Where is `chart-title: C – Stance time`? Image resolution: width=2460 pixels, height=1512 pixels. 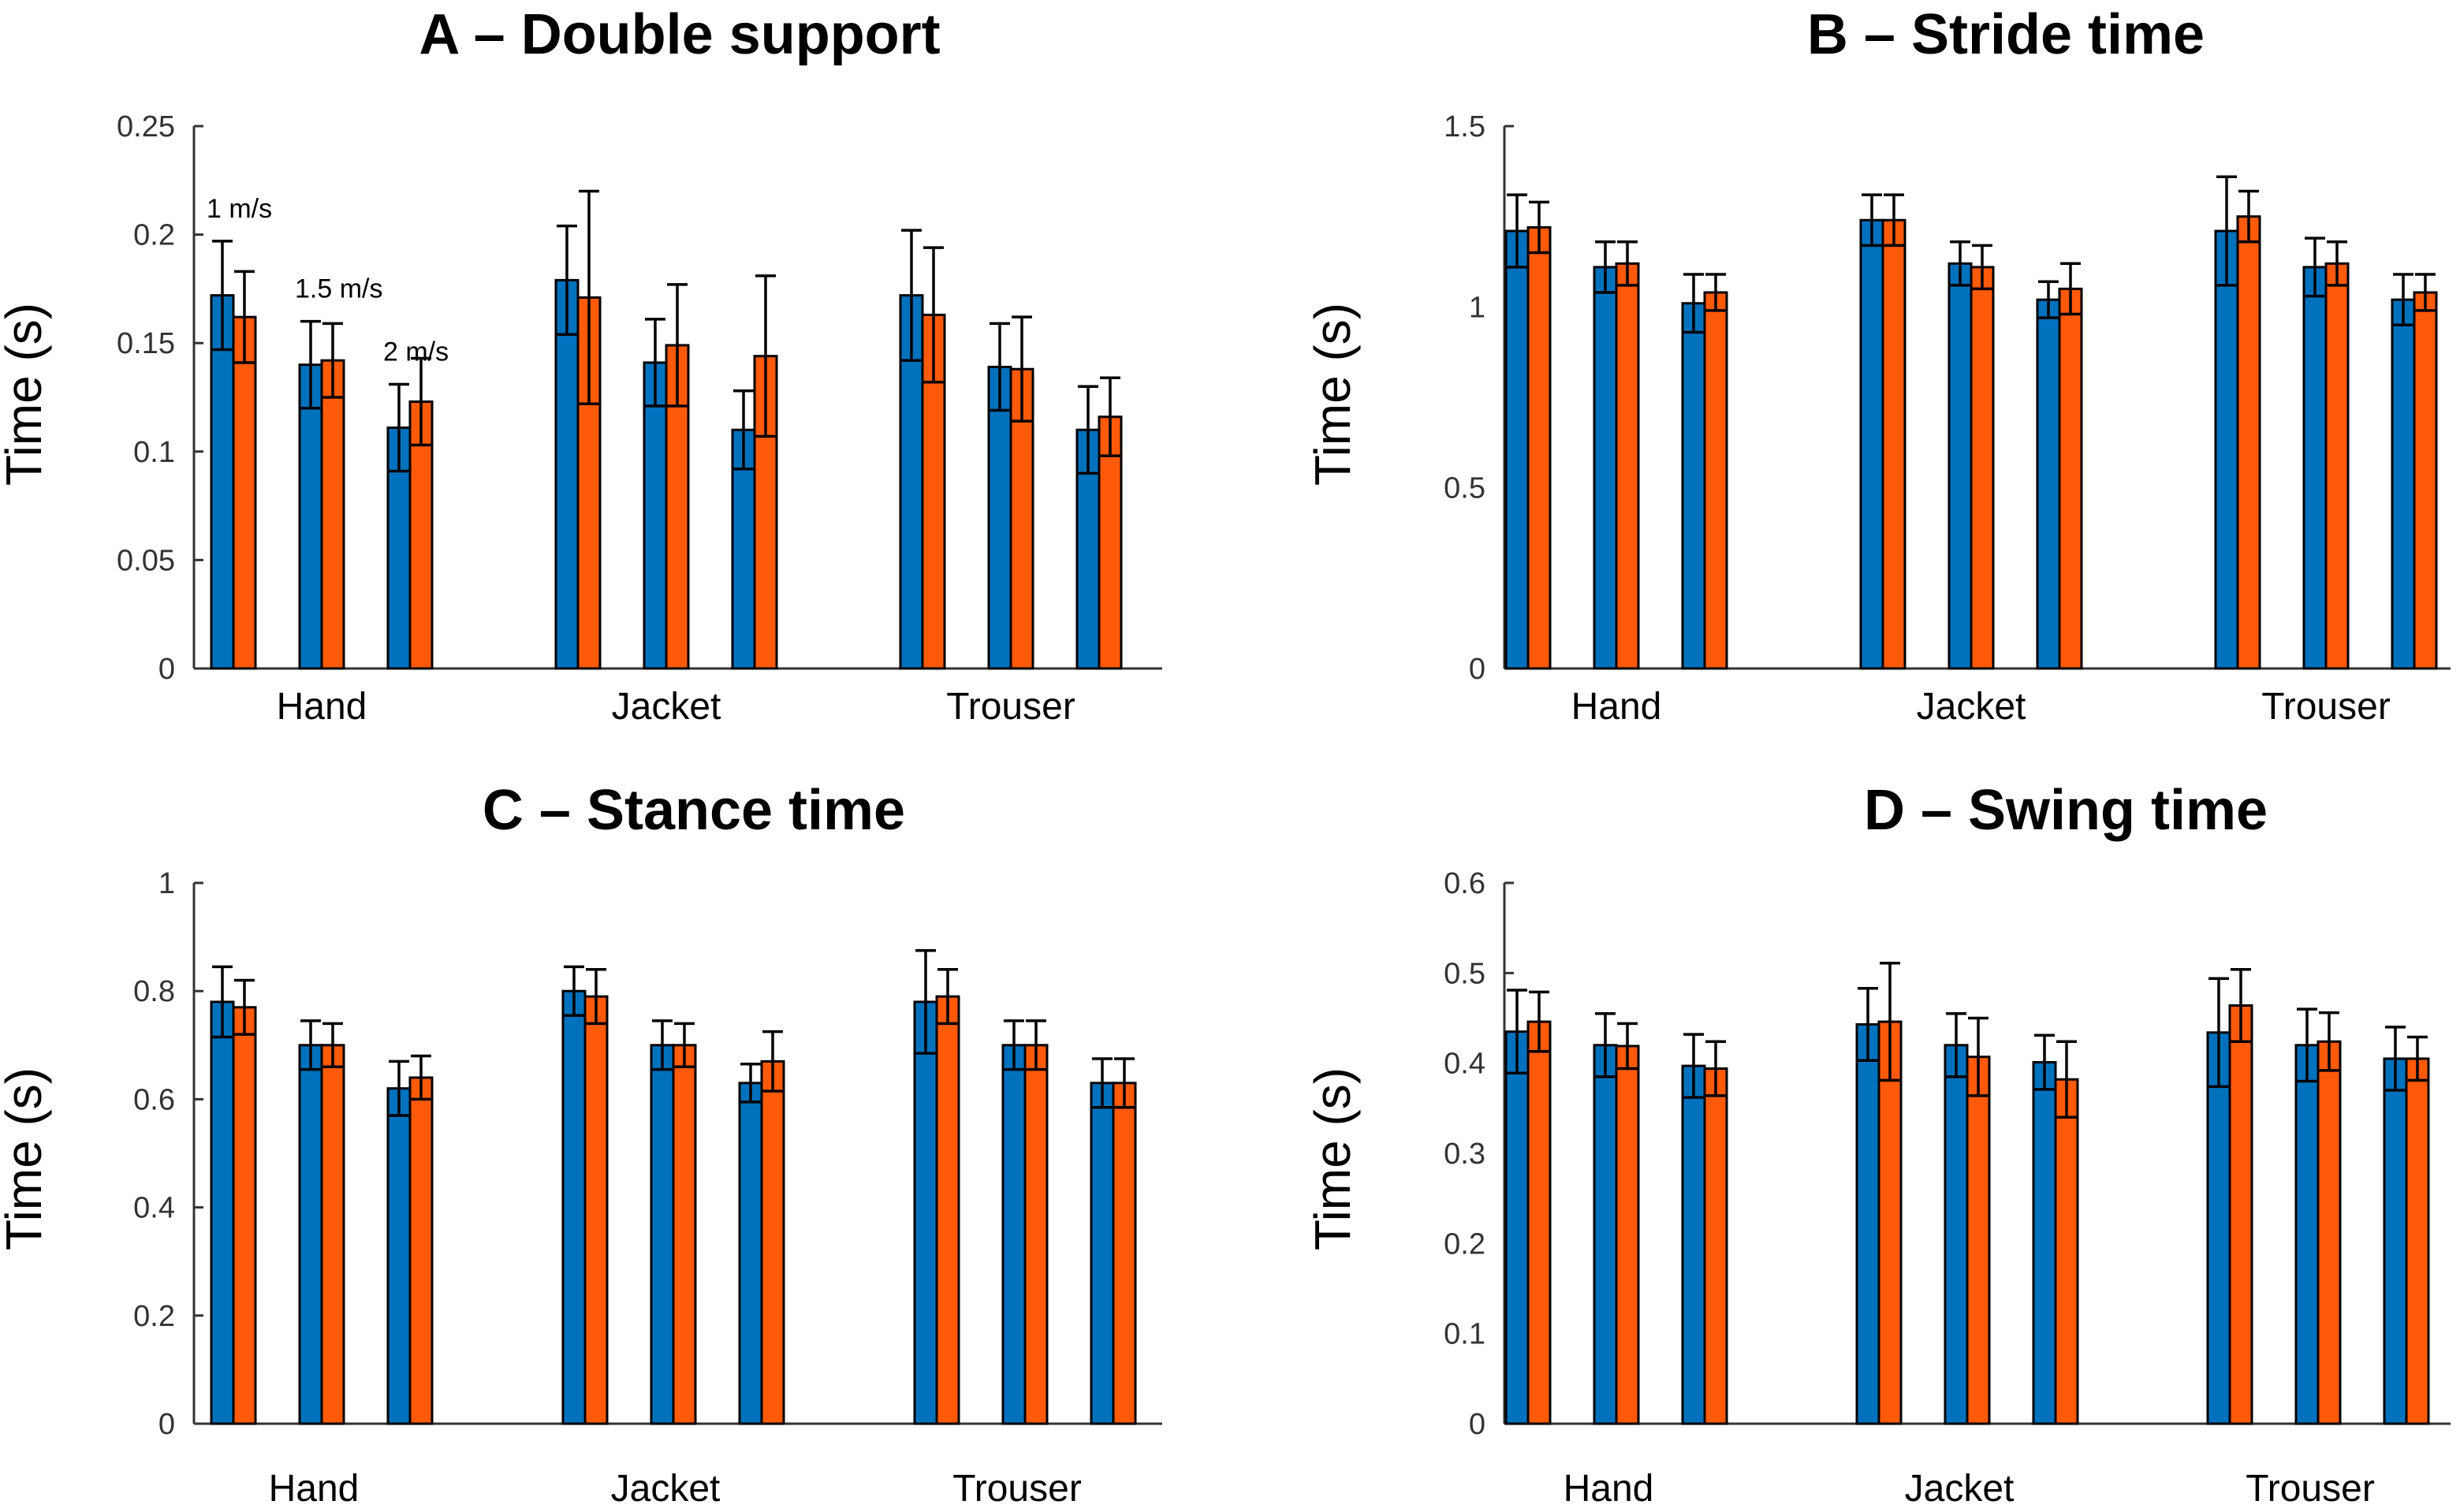 chart-title: C – Stance time is located at coordinates (694, 811).